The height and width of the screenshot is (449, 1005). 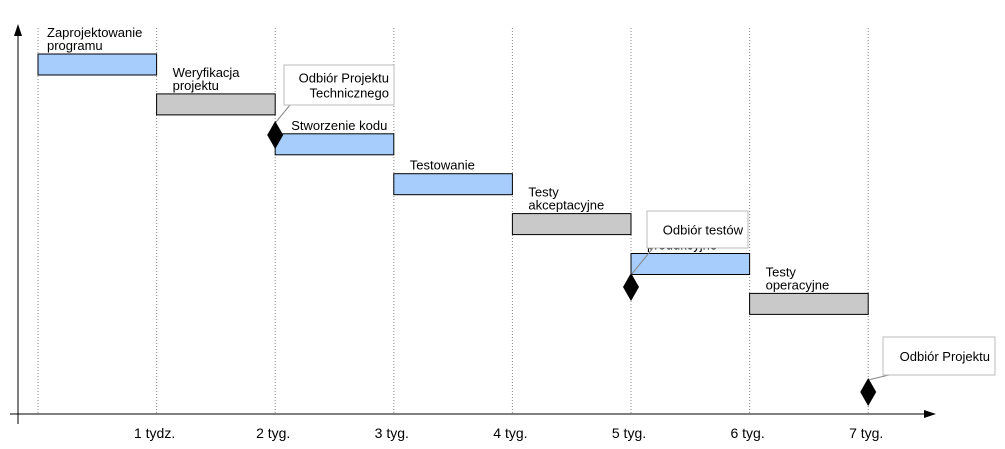 What do you see at coordinates (154, 433) in the screenshot?
I see `x-tick-label: 1 tydz.` at bounding box center [154, 433].